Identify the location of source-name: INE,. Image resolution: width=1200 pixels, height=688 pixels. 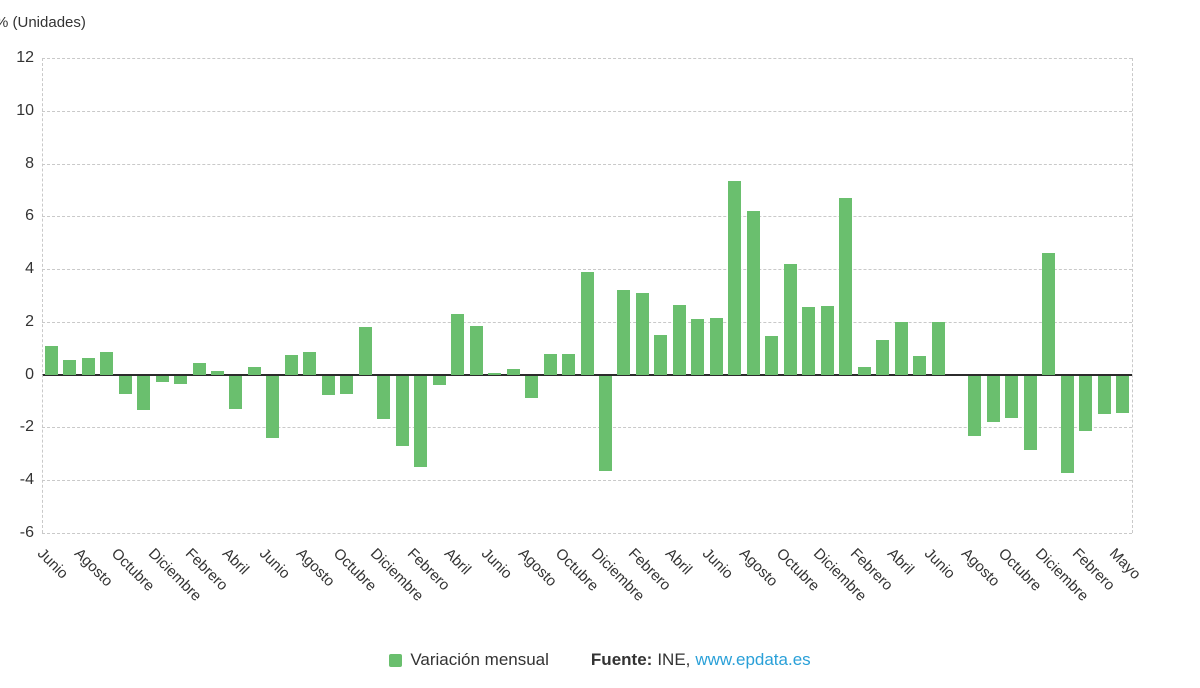
(674, 659).